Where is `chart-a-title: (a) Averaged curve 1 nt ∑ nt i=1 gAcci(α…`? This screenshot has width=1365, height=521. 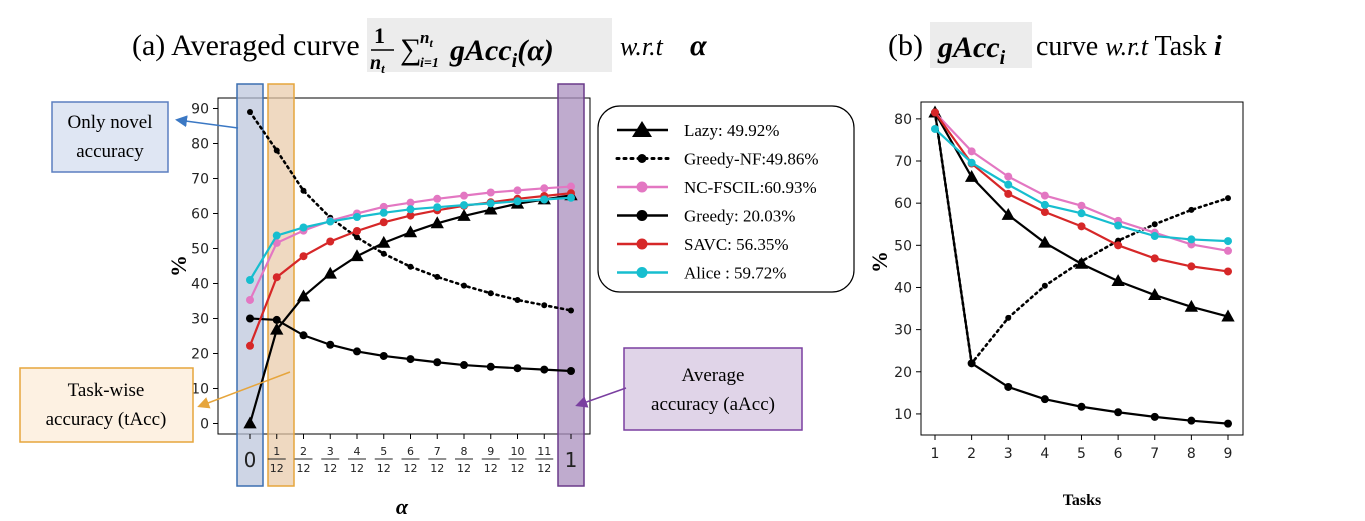 chart-a-title: (a) Averaged curve 1 nt ∑ nt i=1 gAcci(α… is located at coordinates (419, 47).